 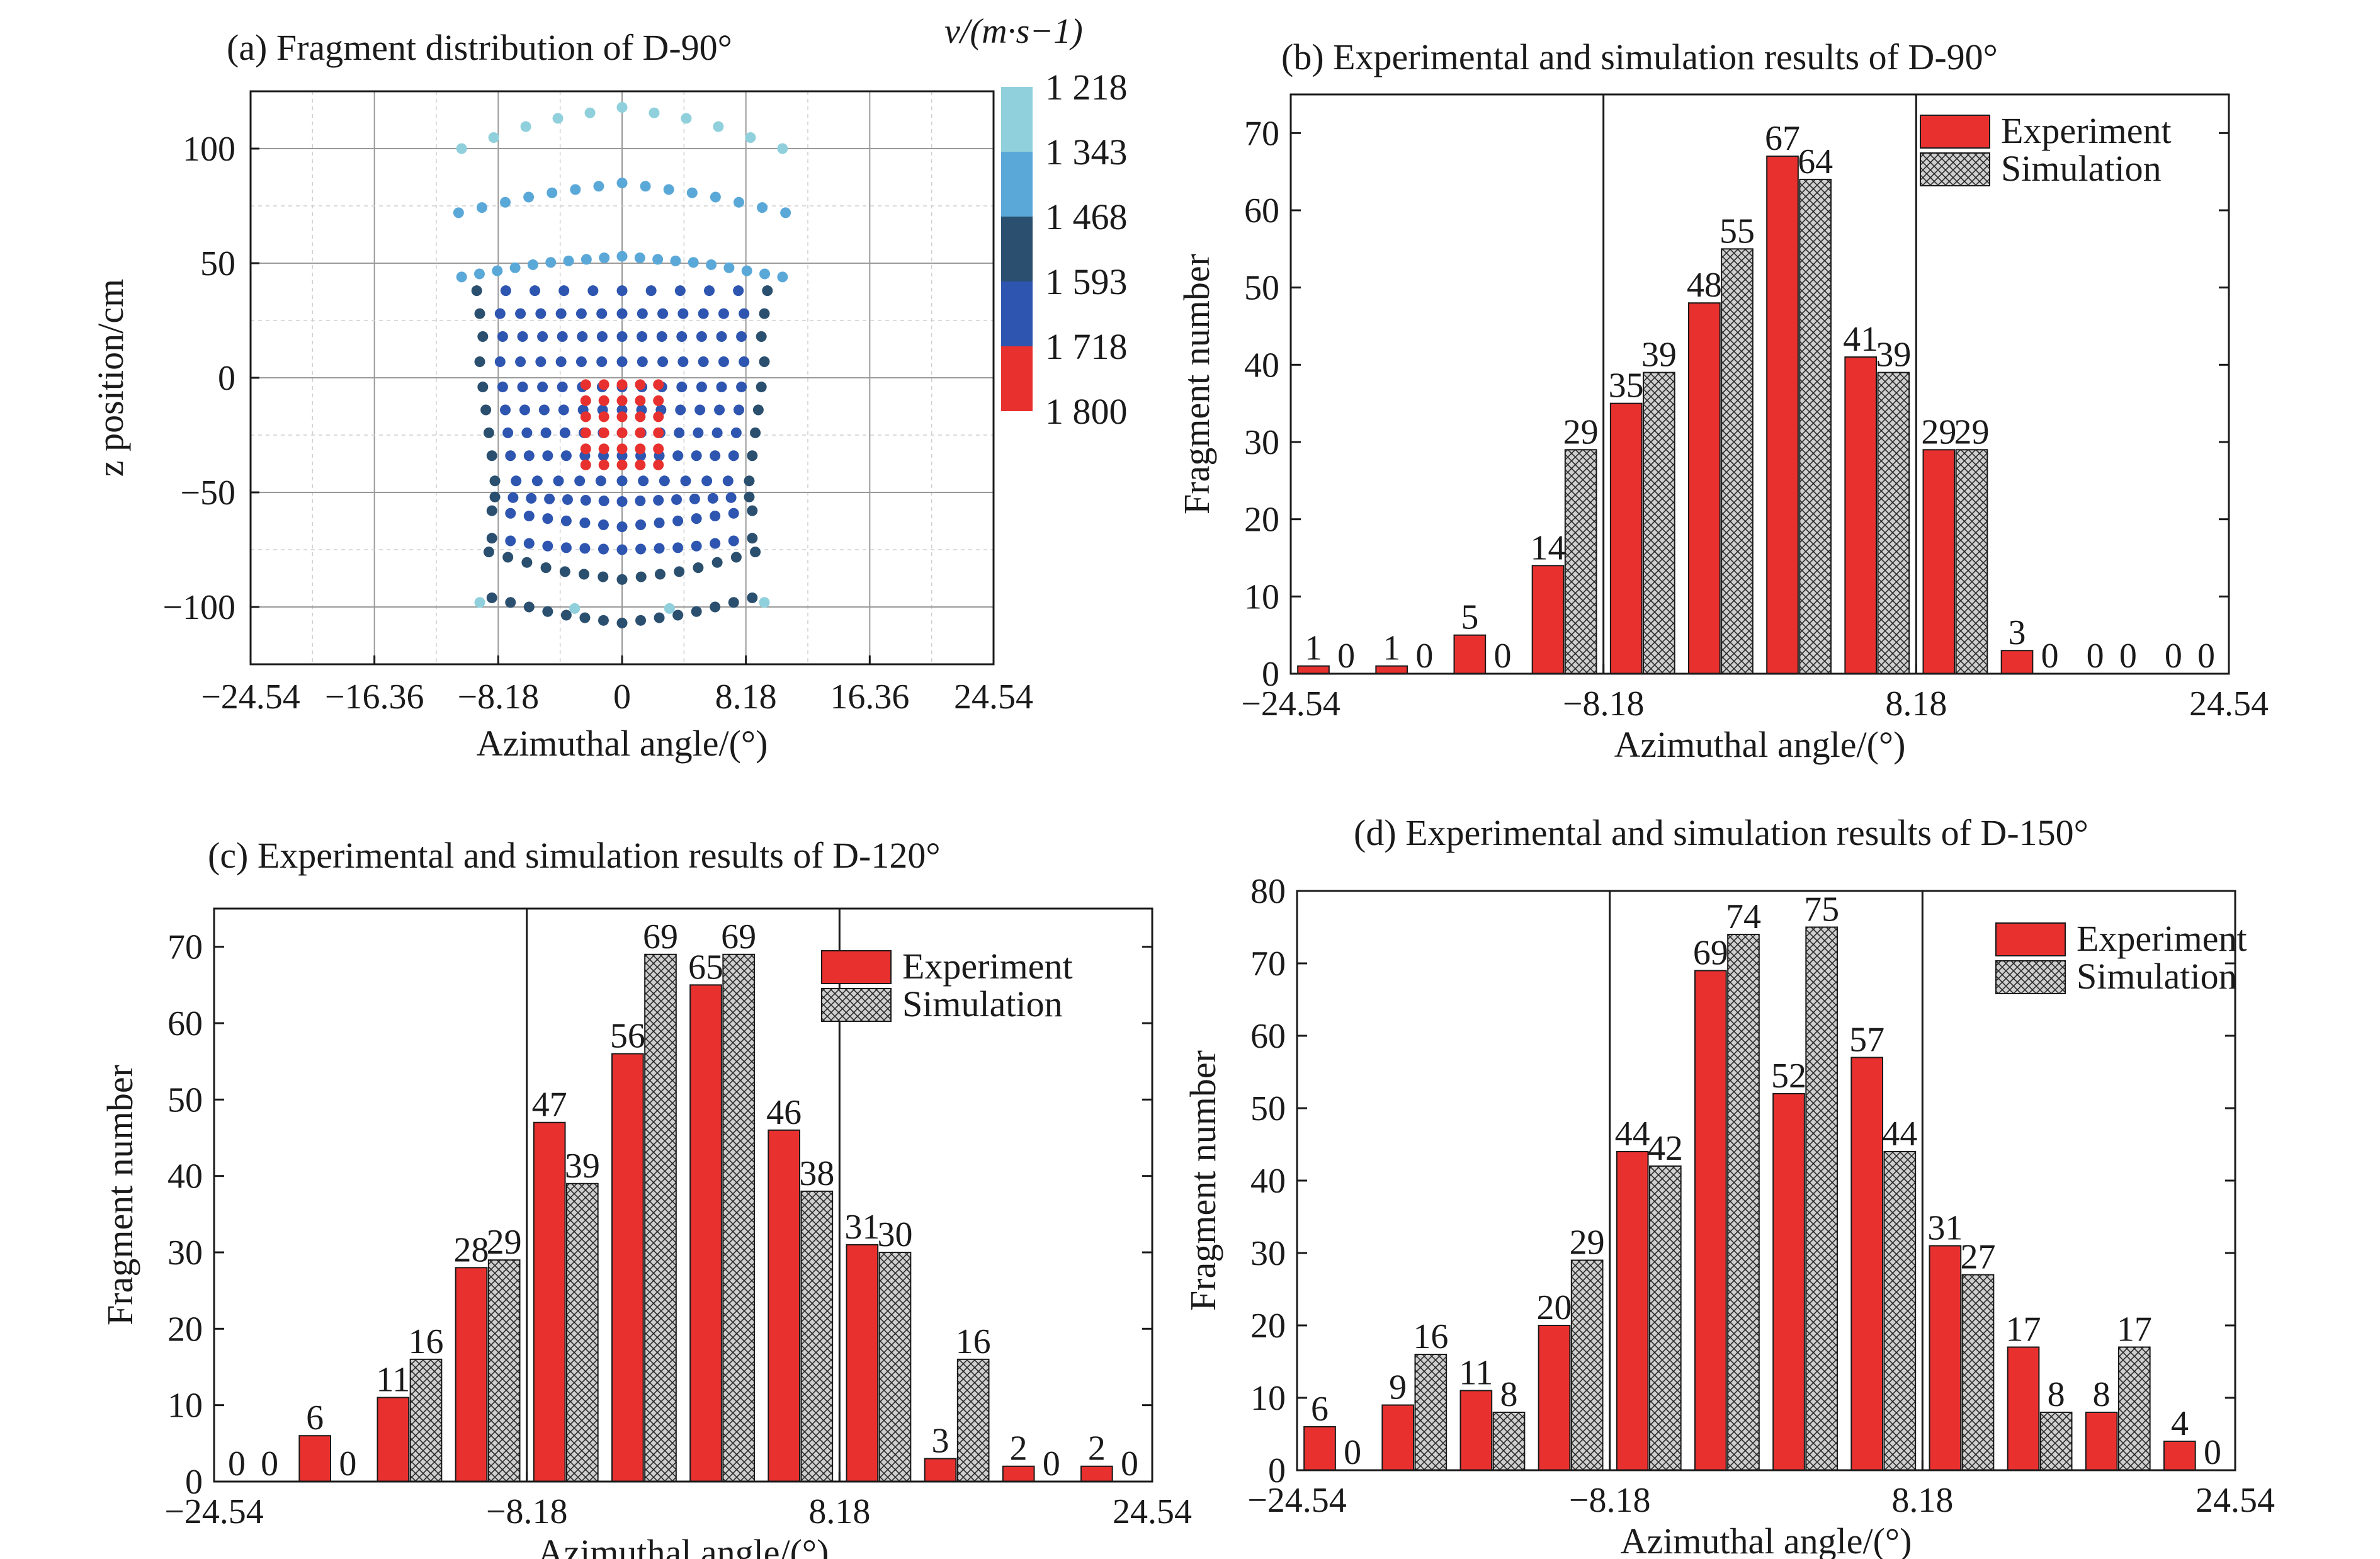 What do you see at coordinates (1955, 132) in the screenshot?
I see `legend-swatch-experiment` at bounding box center [1955, 132].